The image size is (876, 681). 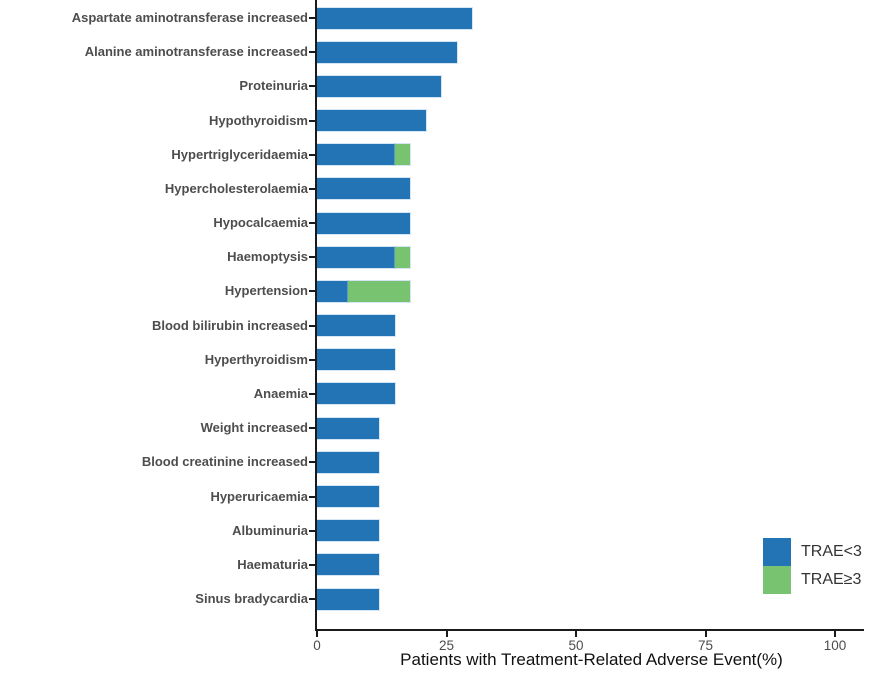 What do you see at coordinates (316, 315) in the screenshot?
I see `y-axis-line` at bounding box center [316, 315].